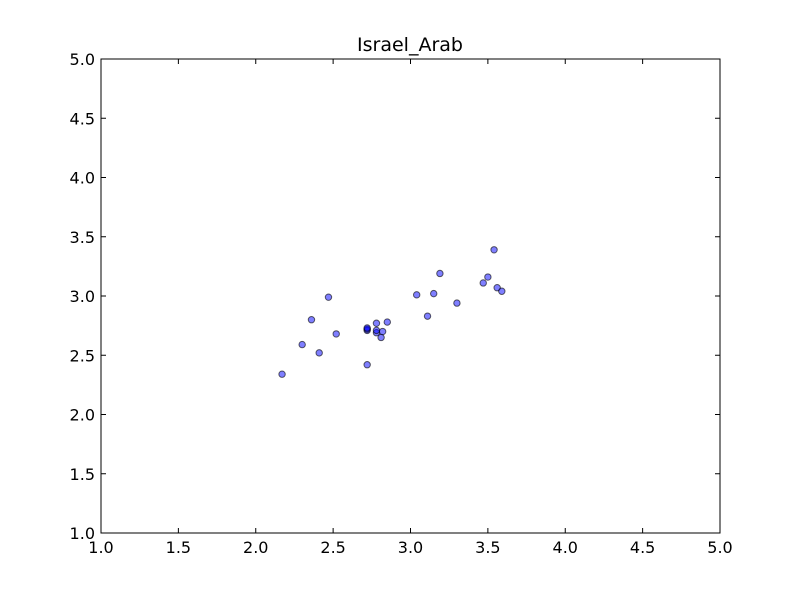  Describe the element at coordinates (392, 312) in the screenshot. I see `data-points` at that location.